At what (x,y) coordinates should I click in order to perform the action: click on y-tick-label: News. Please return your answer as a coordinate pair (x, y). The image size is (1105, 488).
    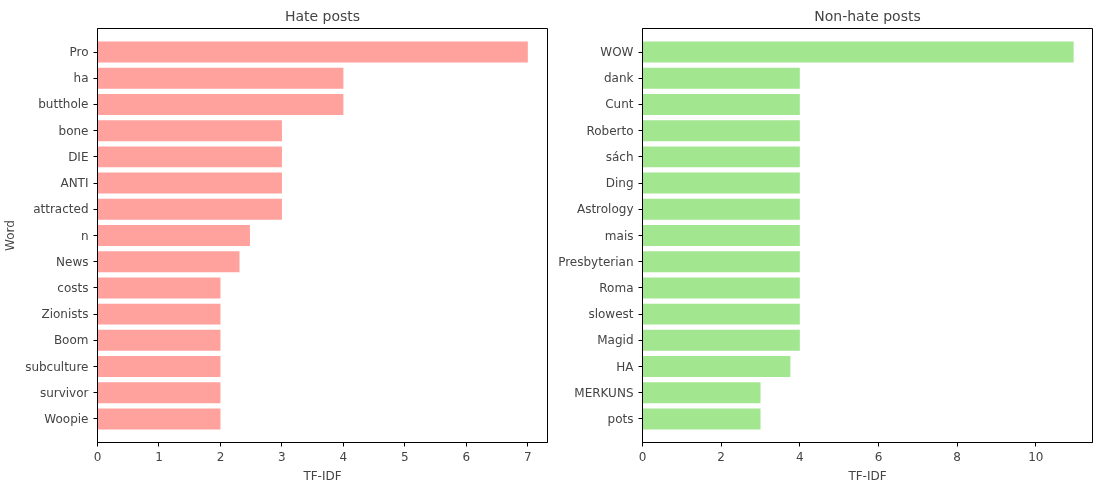
    Looking at the image, I should click on (72, 261).